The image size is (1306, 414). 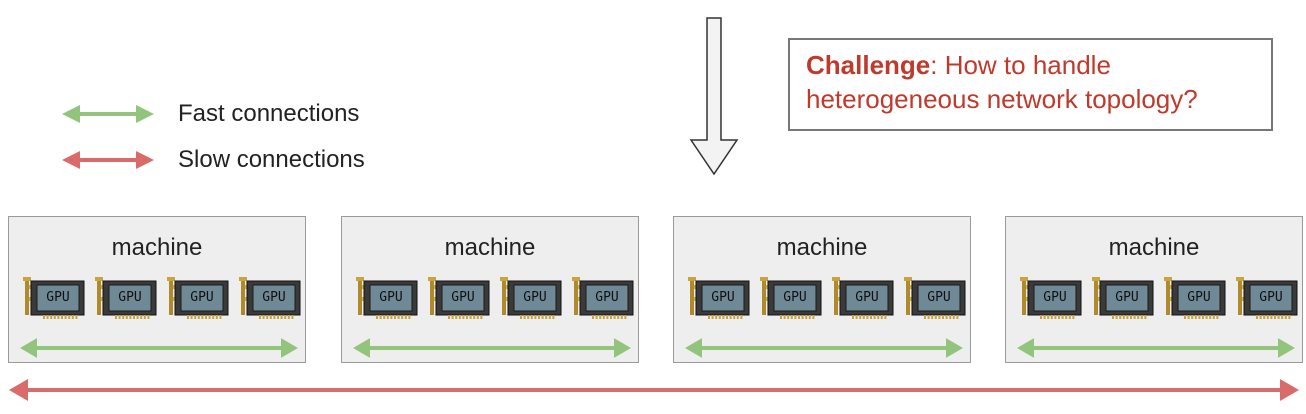 I want to click on challenge-line-1: Challenge: How to handle, so click(x=1031, y=65).